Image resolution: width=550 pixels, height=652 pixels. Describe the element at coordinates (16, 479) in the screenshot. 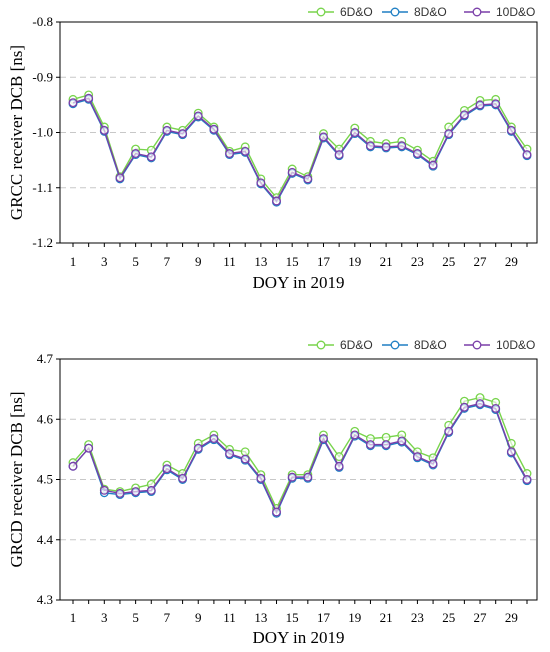

I see `y-axis-title: GRCD receiver DCB [ns]` at that location.